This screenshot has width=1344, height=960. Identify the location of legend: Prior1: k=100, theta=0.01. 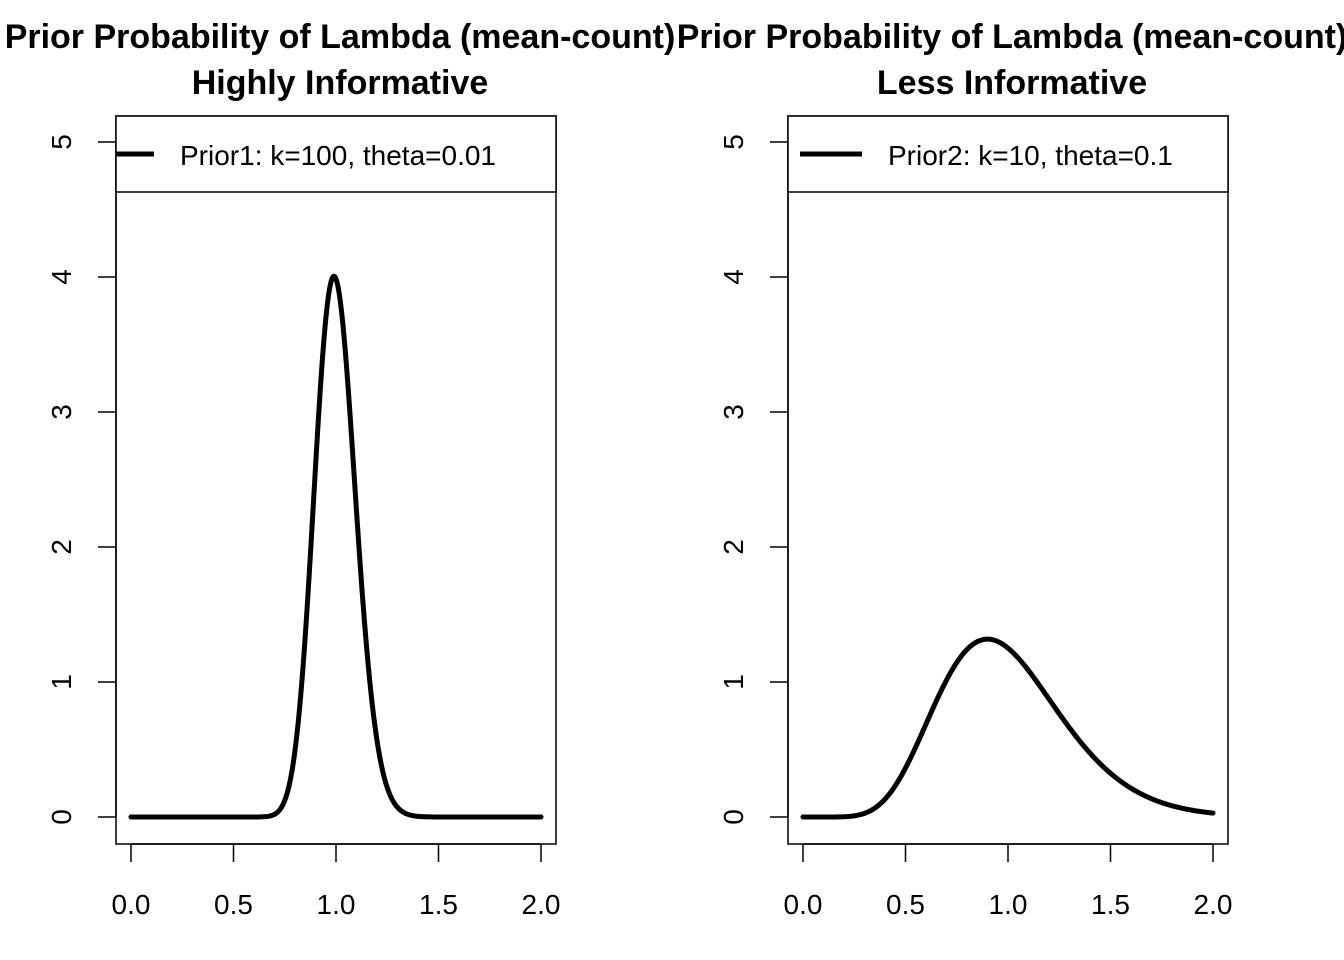
(336, 154).